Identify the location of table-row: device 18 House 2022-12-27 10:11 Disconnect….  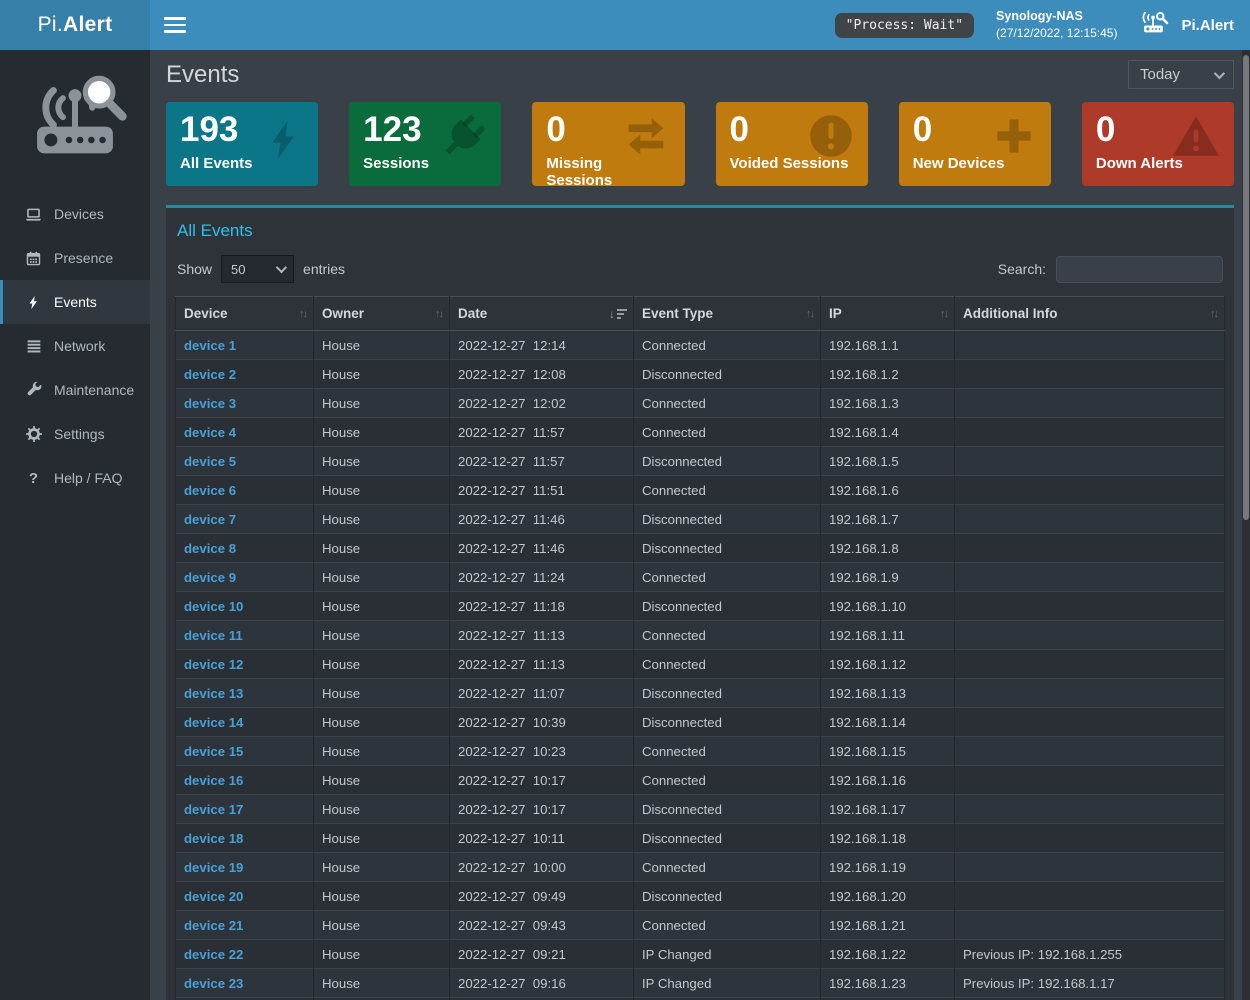
(700, 838).